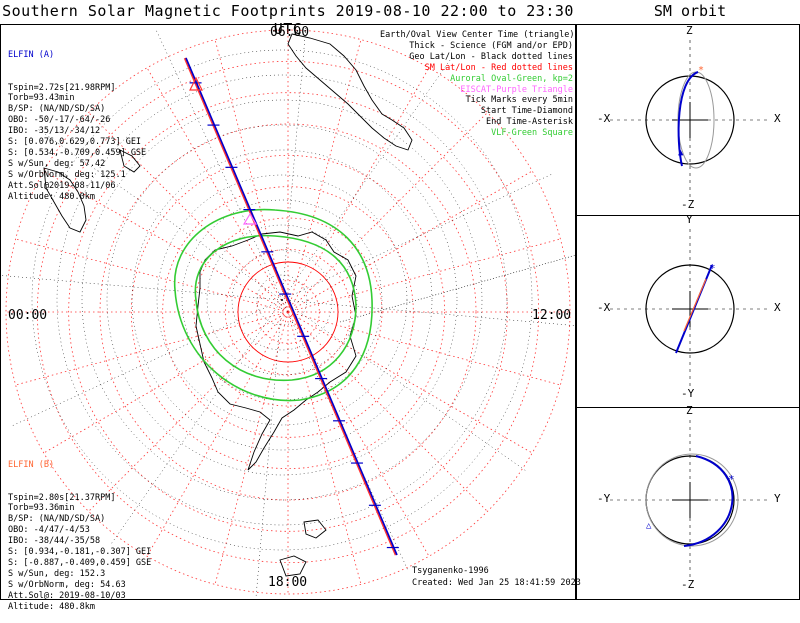 This screenshot has width=800, height=623. What do you see at coordinates (526, 111) in the screenshot?
I see `legend-item: Start Time-Diamond` at bounding box center [526, 111].